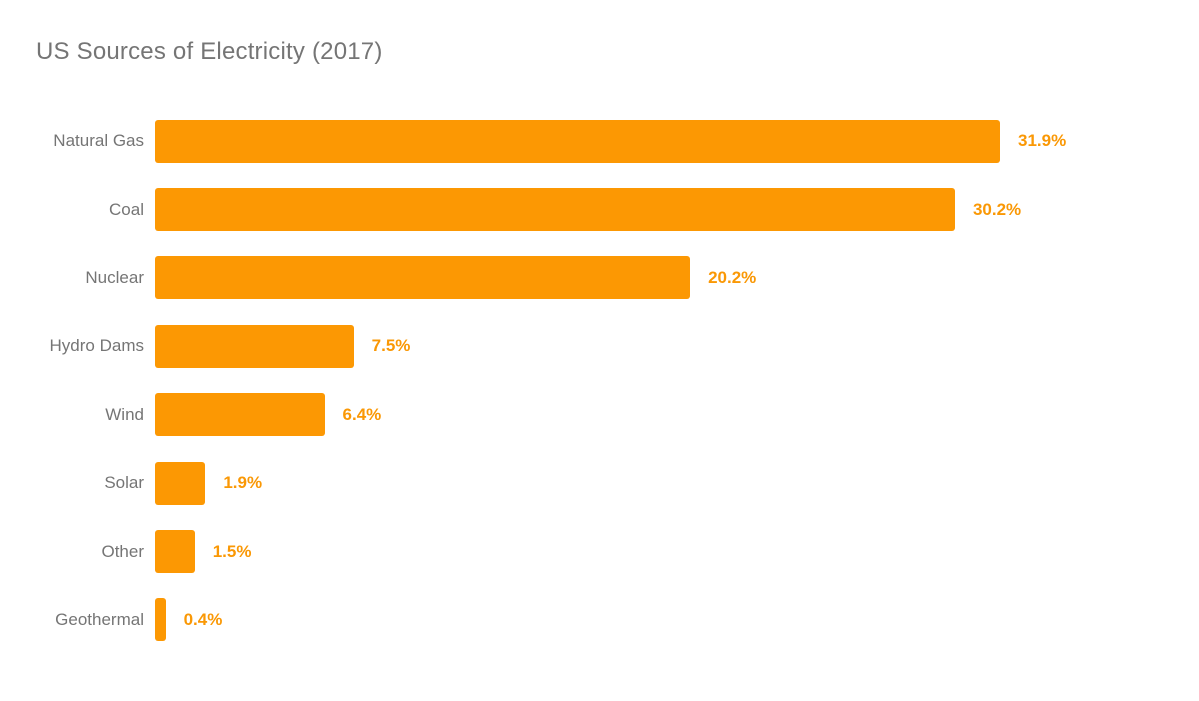  Describe the element at coordinates (243, 483) in the screenshot. I see `value-label: 1.9%` at that location.